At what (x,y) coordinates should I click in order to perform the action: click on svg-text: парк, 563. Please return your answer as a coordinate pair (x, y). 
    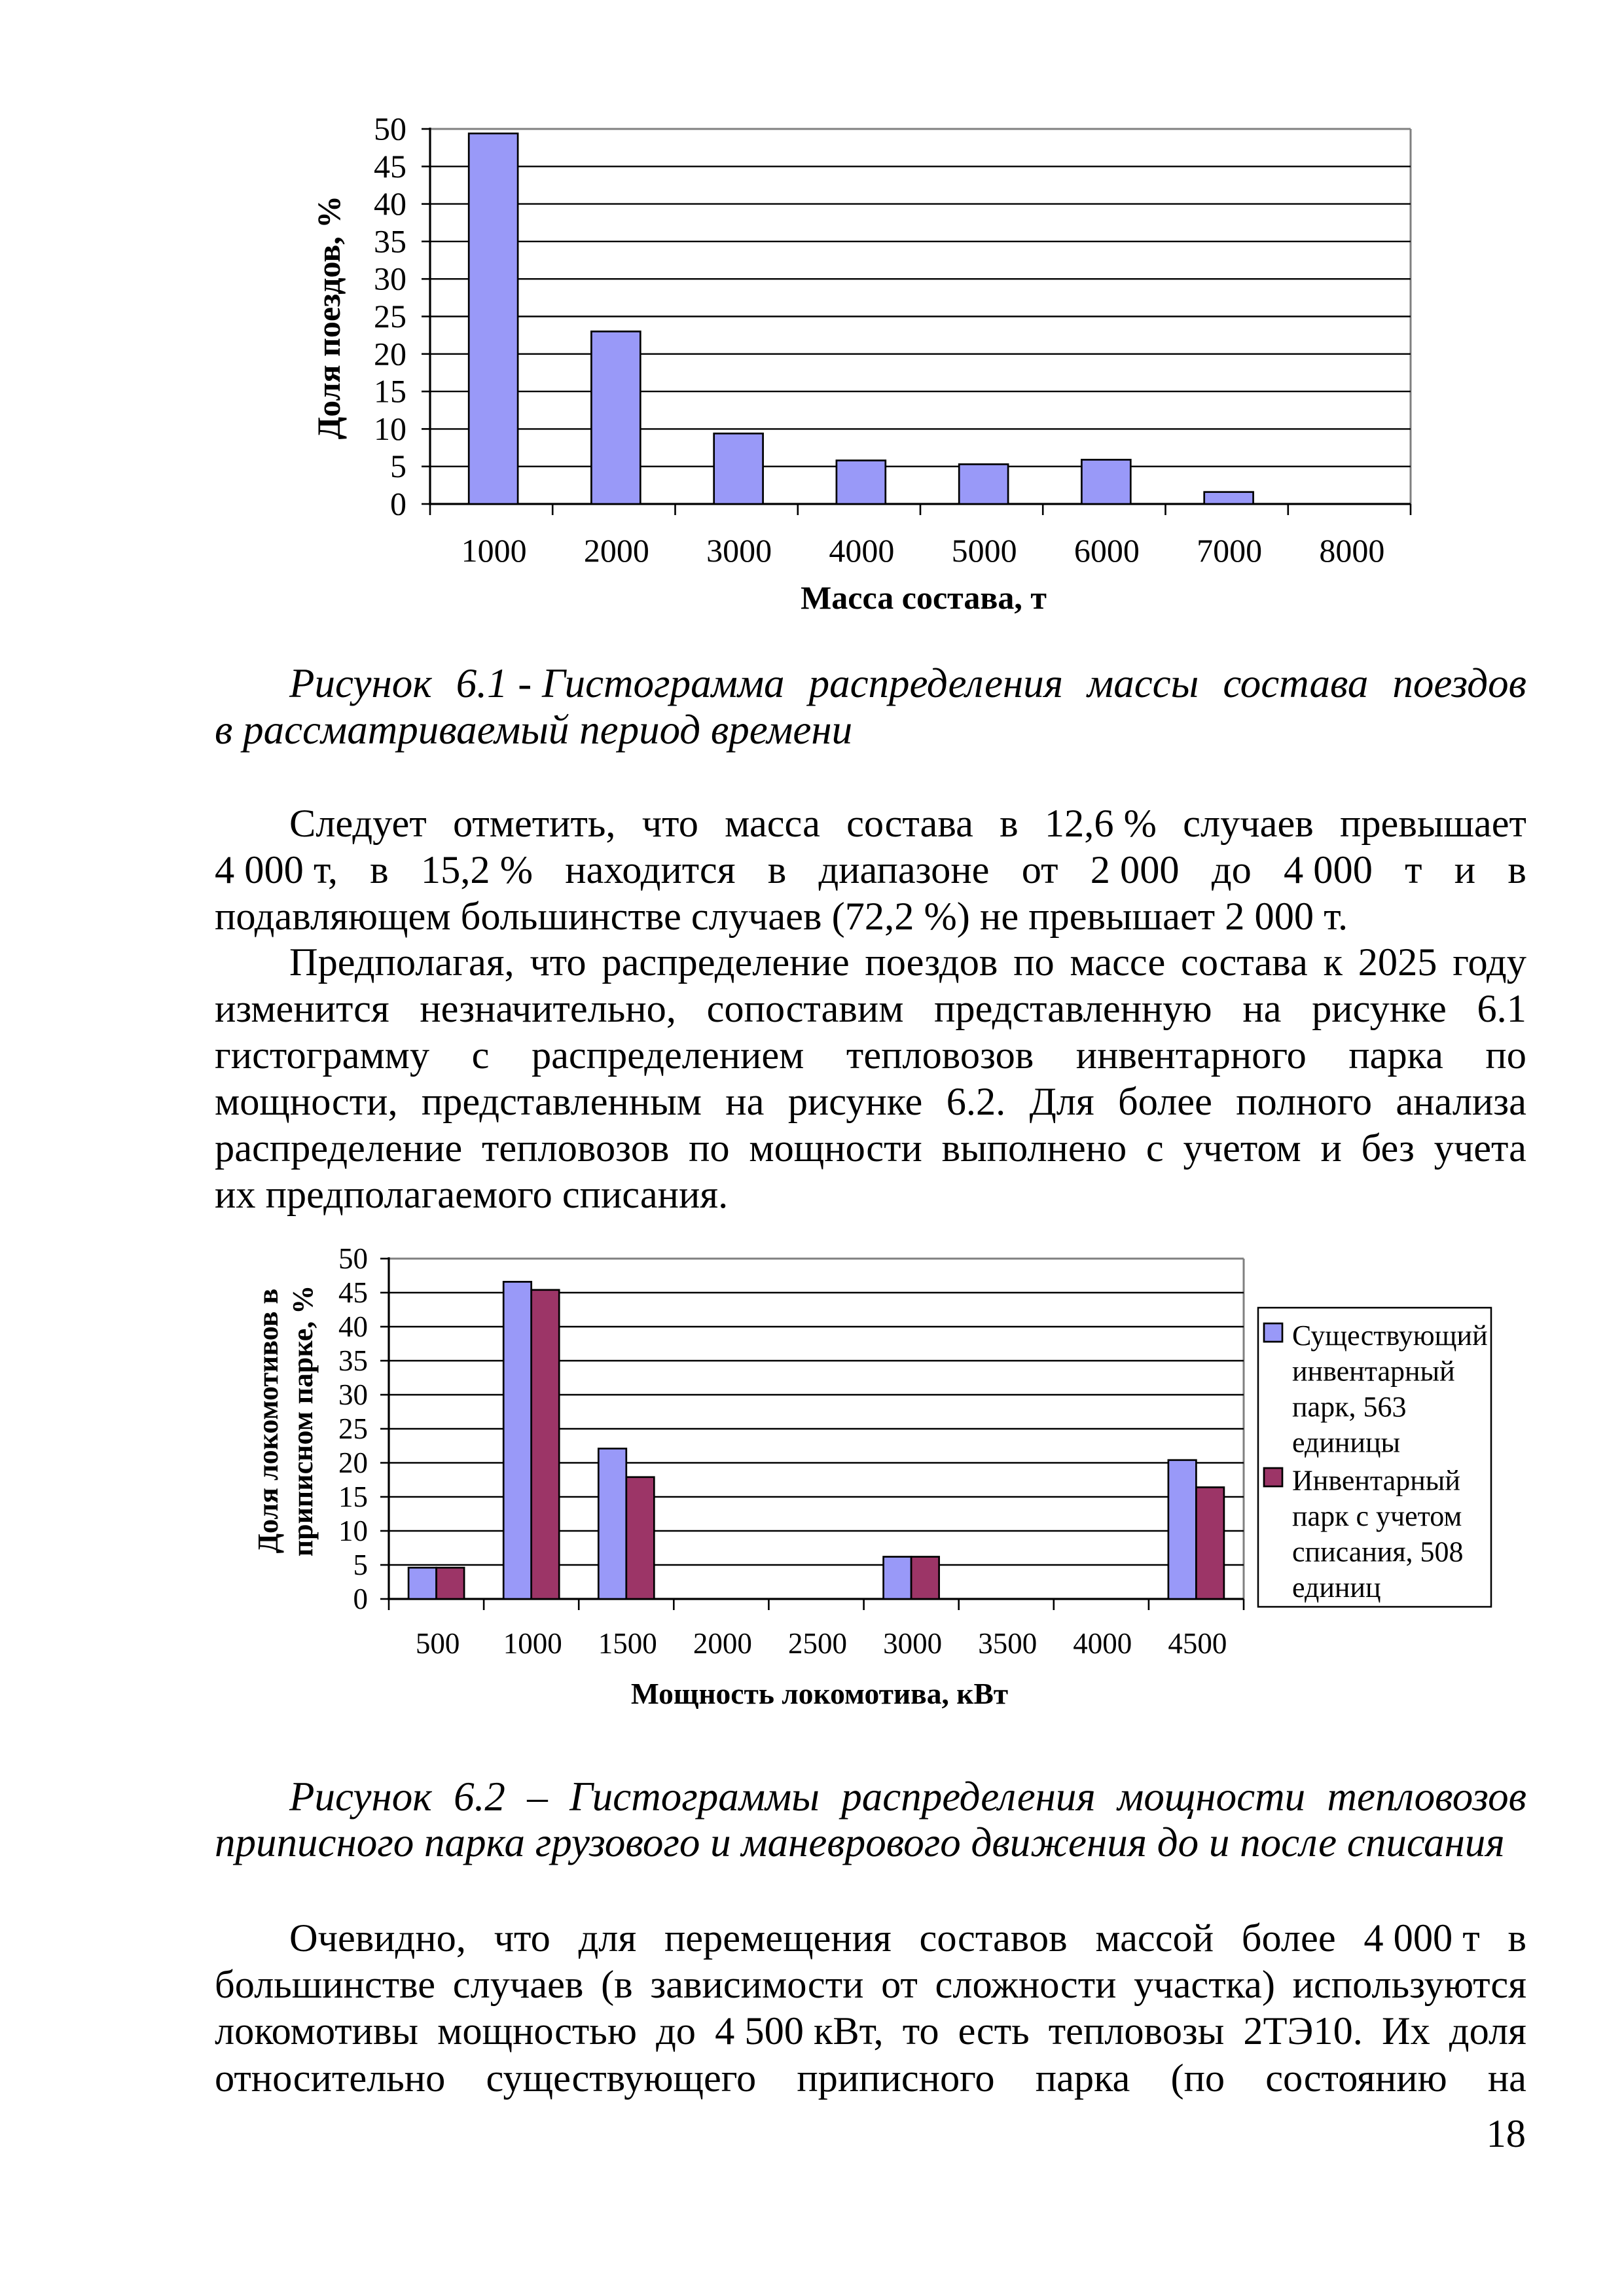
    Looking at the image, I should click on (1349, 1407).